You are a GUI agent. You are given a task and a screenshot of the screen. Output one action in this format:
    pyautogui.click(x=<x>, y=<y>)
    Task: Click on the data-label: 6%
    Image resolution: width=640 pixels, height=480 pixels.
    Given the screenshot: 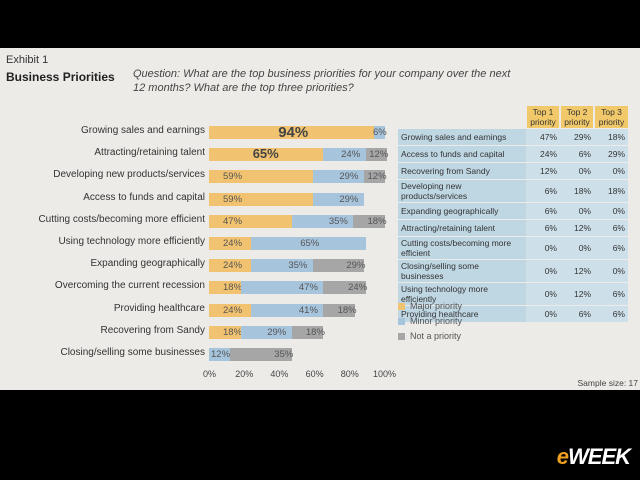 What is the action you would take?
    pyautogui.click(x=380, y=132)
    